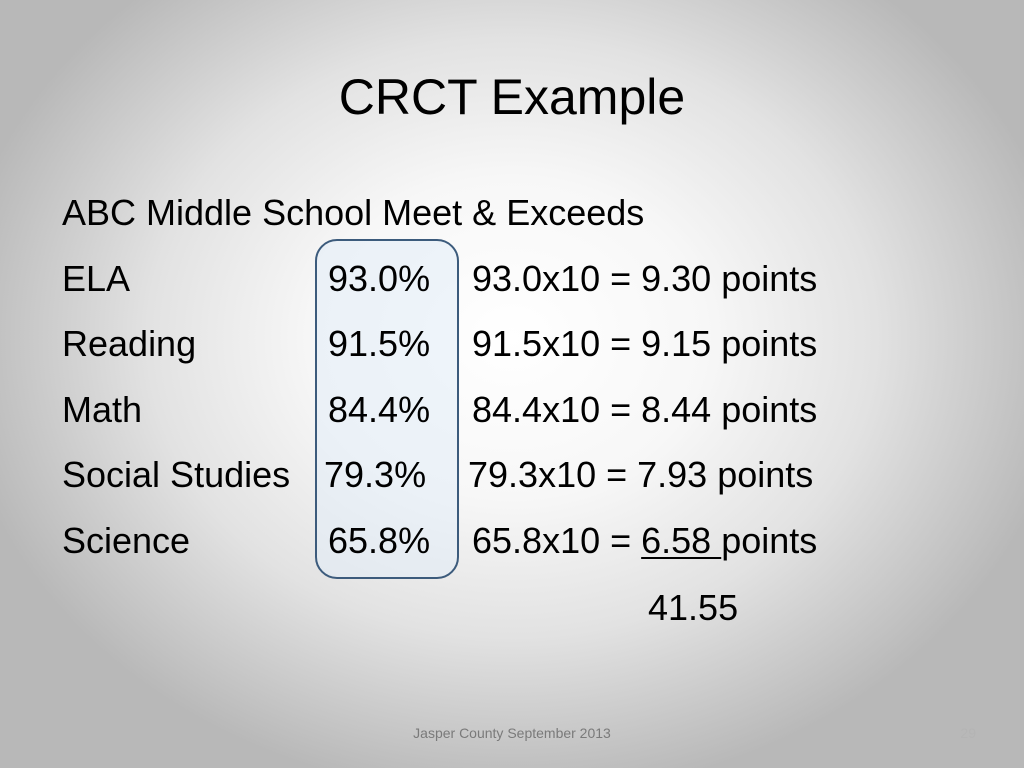 This screenshot has width=1024, height=768. What do you see at coordinates (96, 278) in the screenshot?
I see `subject-label: ELA` at bounding box center [96, 278].